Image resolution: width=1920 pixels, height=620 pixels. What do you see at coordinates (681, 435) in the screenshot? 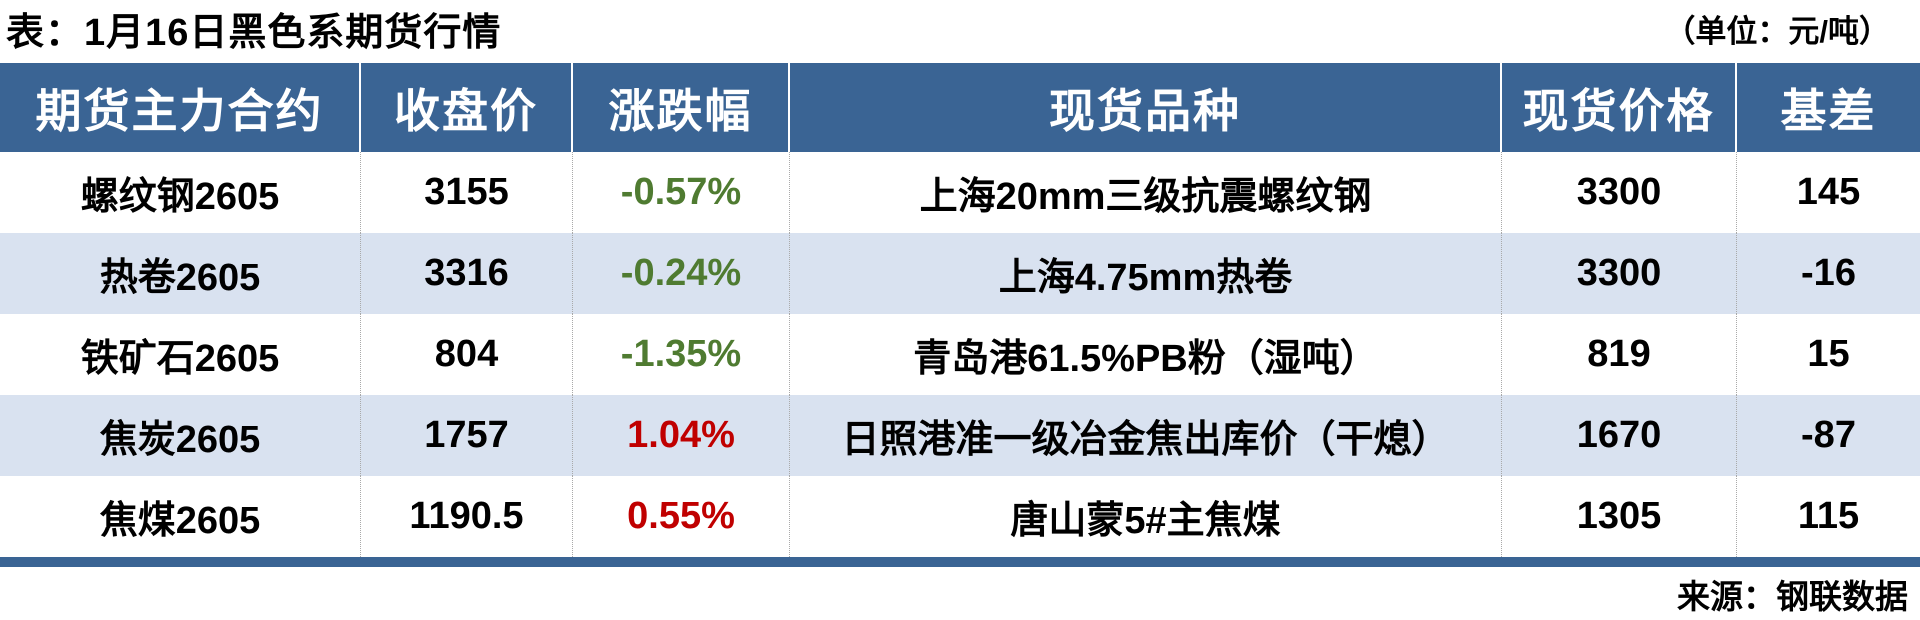
I see `cell-change-pct: 1.04%` at bounding box center [681, 435].